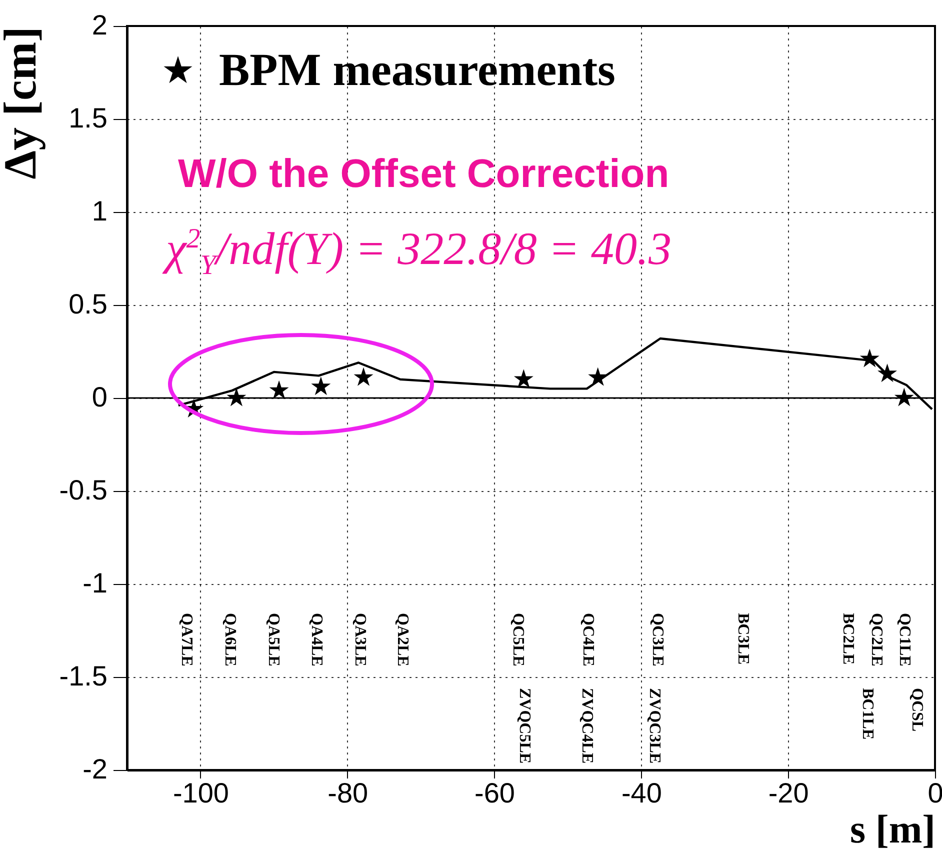 This screenshot has width=942, height=865. I want to click on x-axis-title: s [m], so click(893, 829).